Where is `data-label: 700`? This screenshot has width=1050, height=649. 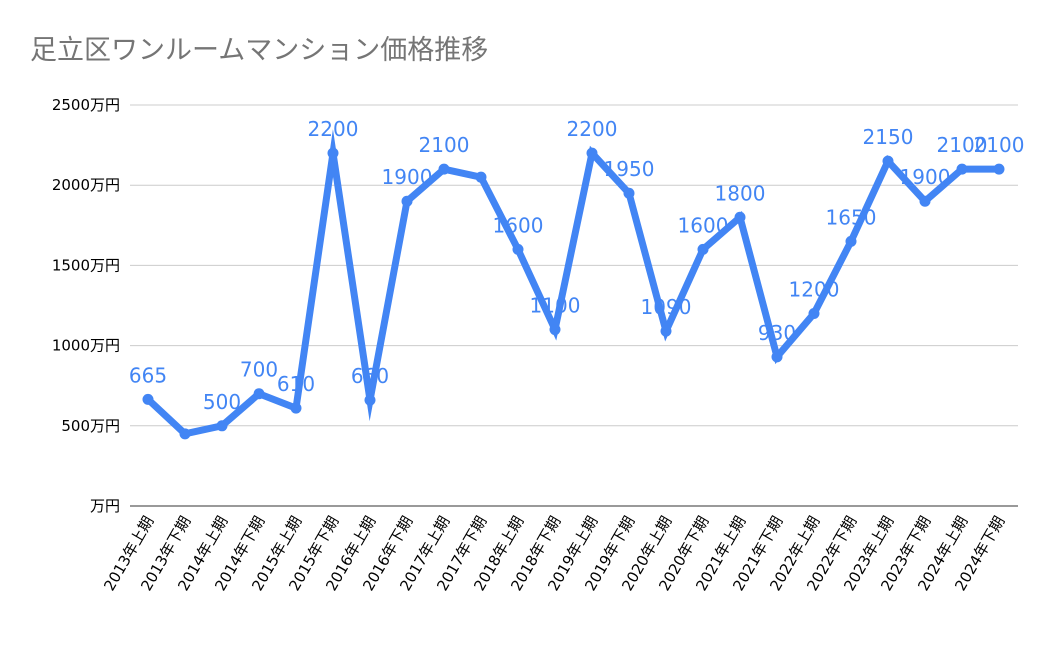
data-label: 700 is located at coordinates (259, 370).